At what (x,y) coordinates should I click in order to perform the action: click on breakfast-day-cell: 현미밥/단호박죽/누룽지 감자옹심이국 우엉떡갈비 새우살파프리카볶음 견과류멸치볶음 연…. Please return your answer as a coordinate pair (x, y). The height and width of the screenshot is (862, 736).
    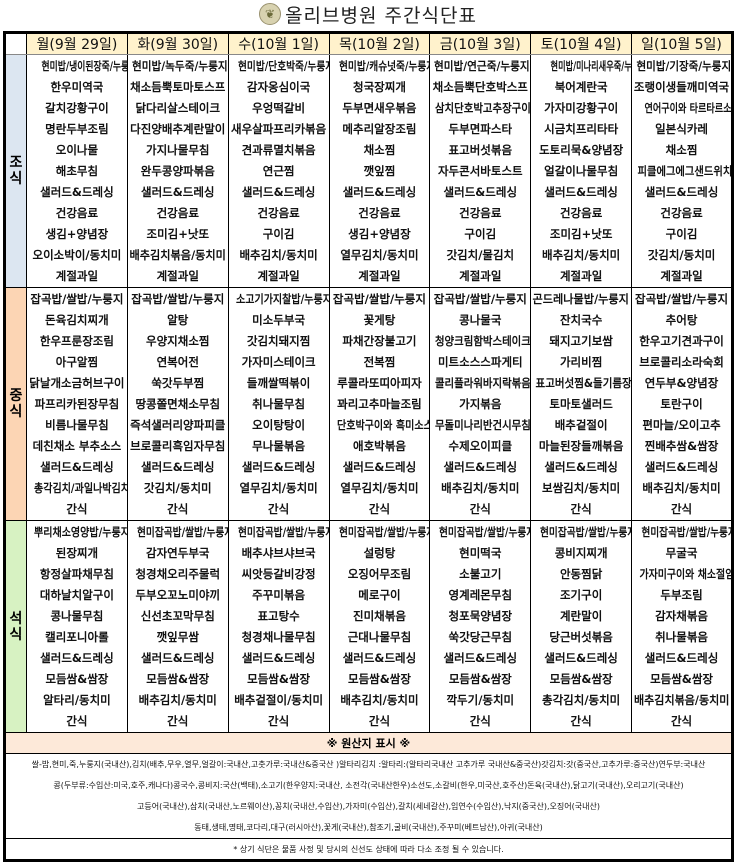
    Looking at the image, I should click on (278, 171).